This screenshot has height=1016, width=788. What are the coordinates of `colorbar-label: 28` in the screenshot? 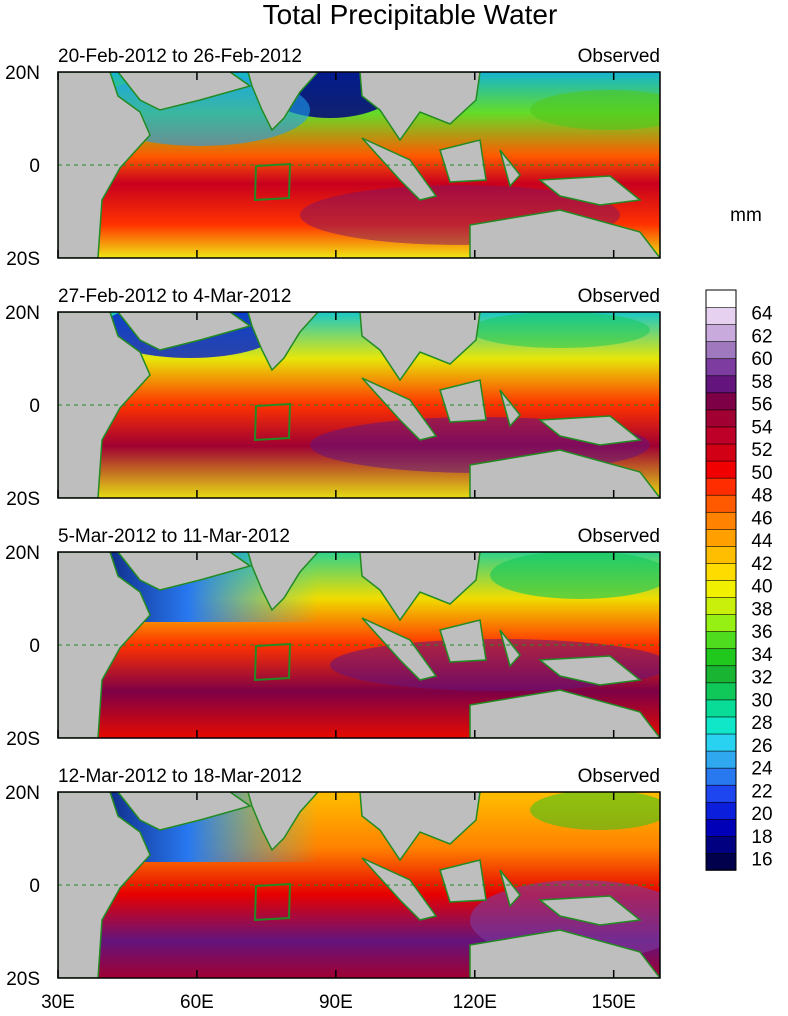 It's located at (761, 723).